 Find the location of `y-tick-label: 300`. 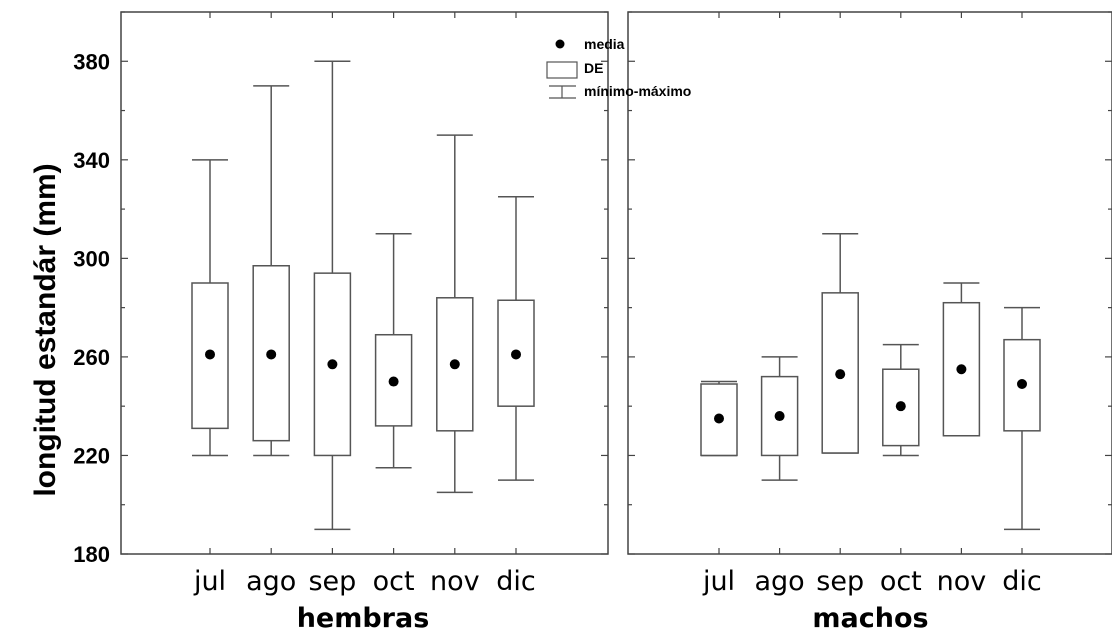

y-tick-label: 300 is located at coordinates (91, 258).